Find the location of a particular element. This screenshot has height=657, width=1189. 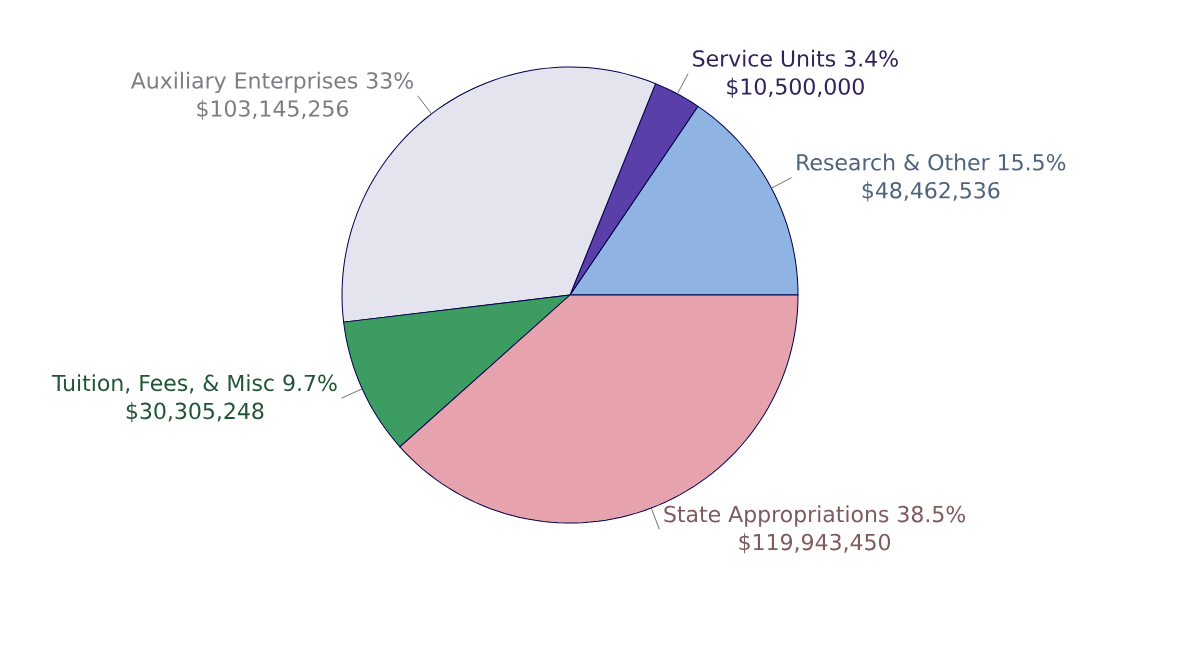

slice-label: Tuition, Fees, & Misc 9.7% is located at coordinates (194, 384).